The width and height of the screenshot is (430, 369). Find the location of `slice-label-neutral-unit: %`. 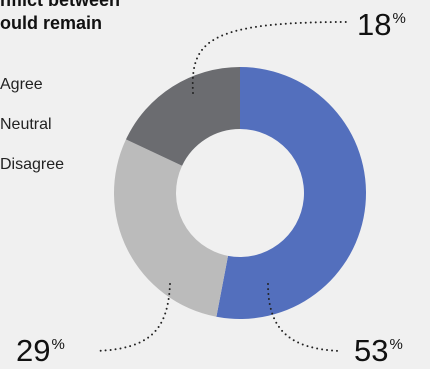

slice-label-neutral-unit: % is located at coordinates (58, 344).